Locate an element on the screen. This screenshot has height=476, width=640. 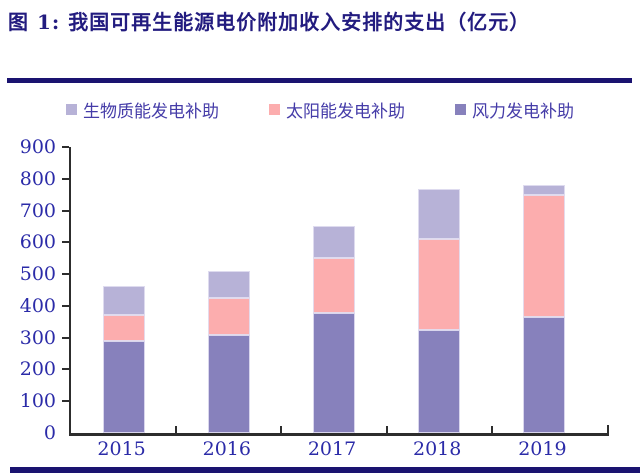
legend-swatch-biomass-icon is located at coordinates (71, 109).